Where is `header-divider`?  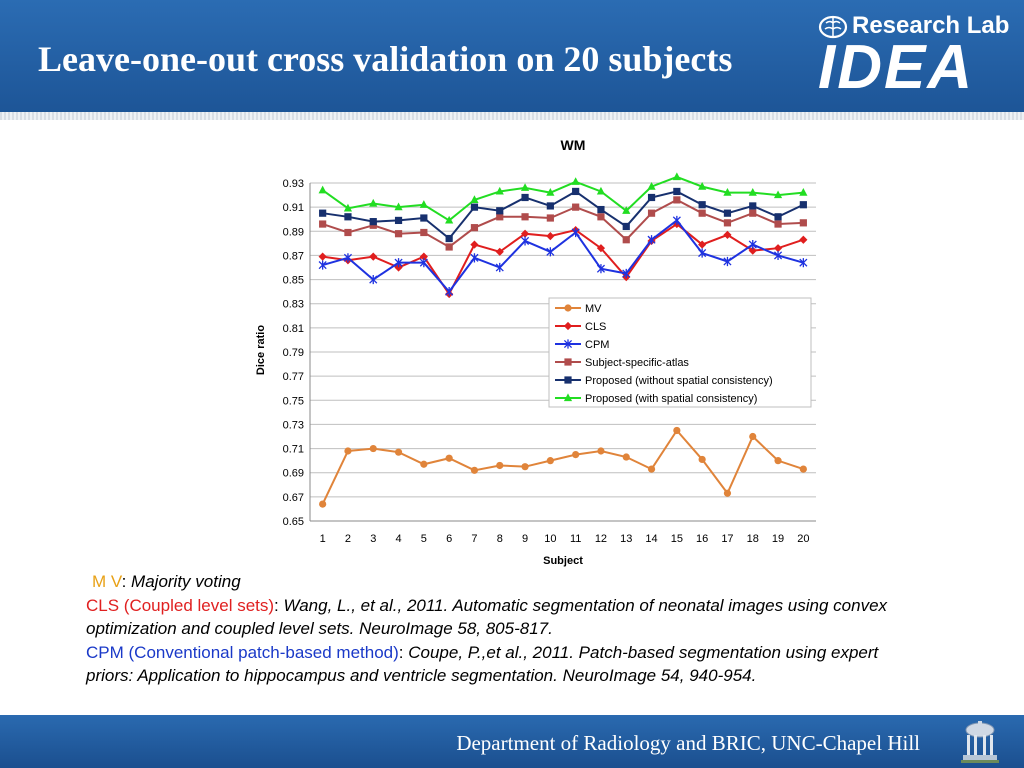 header-divider is located at coordinates (512, 116).